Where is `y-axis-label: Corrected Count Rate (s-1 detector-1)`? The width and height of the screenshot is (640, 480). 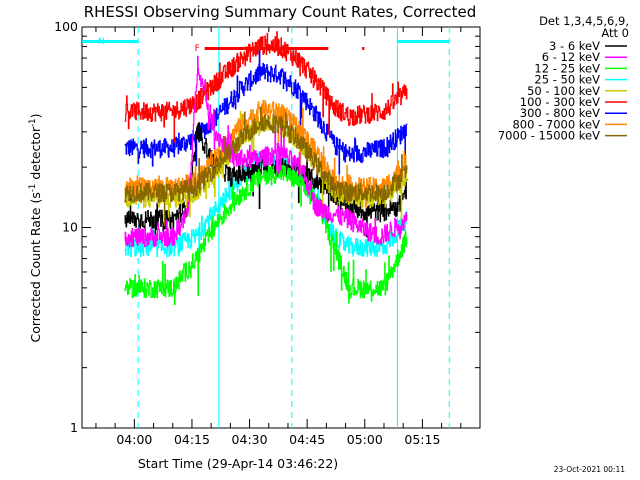 y-axis-label: Corrected Count Rate (s-1 detector-1) is located at coordinates (35, 228).